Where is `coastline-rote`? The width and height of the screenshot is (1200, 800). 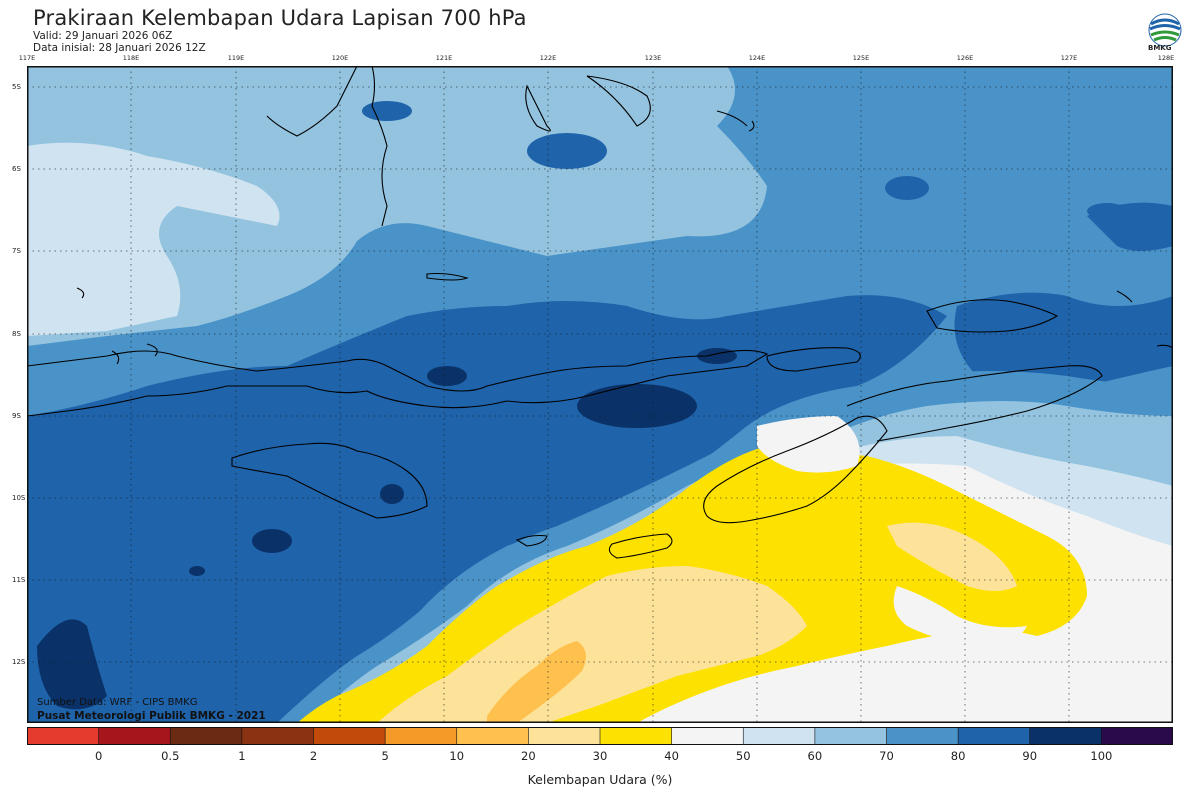 coastline-rote is located at coordinates (640, 546).